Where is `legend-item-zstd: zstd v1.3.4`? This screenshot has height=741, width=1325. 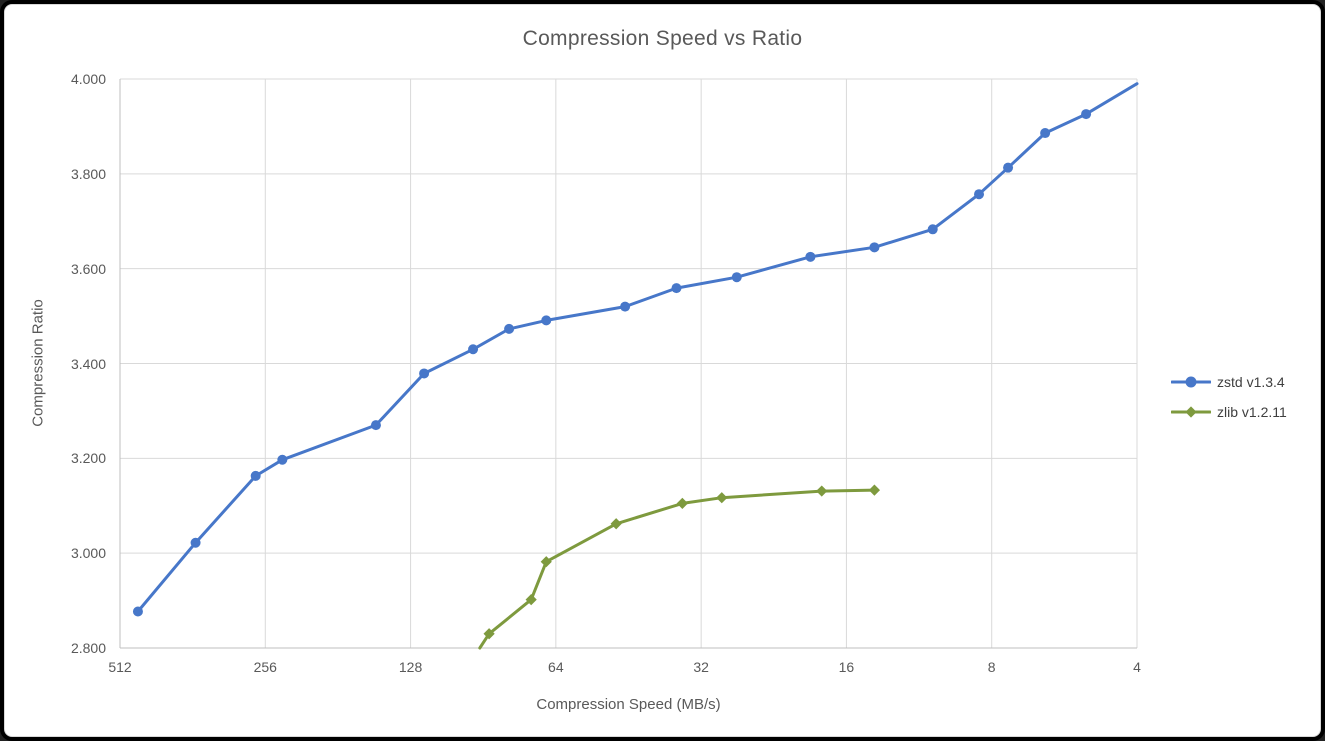
legend-item-zstd: zstd v1.3.4 is located at coordinates (1229, 382).